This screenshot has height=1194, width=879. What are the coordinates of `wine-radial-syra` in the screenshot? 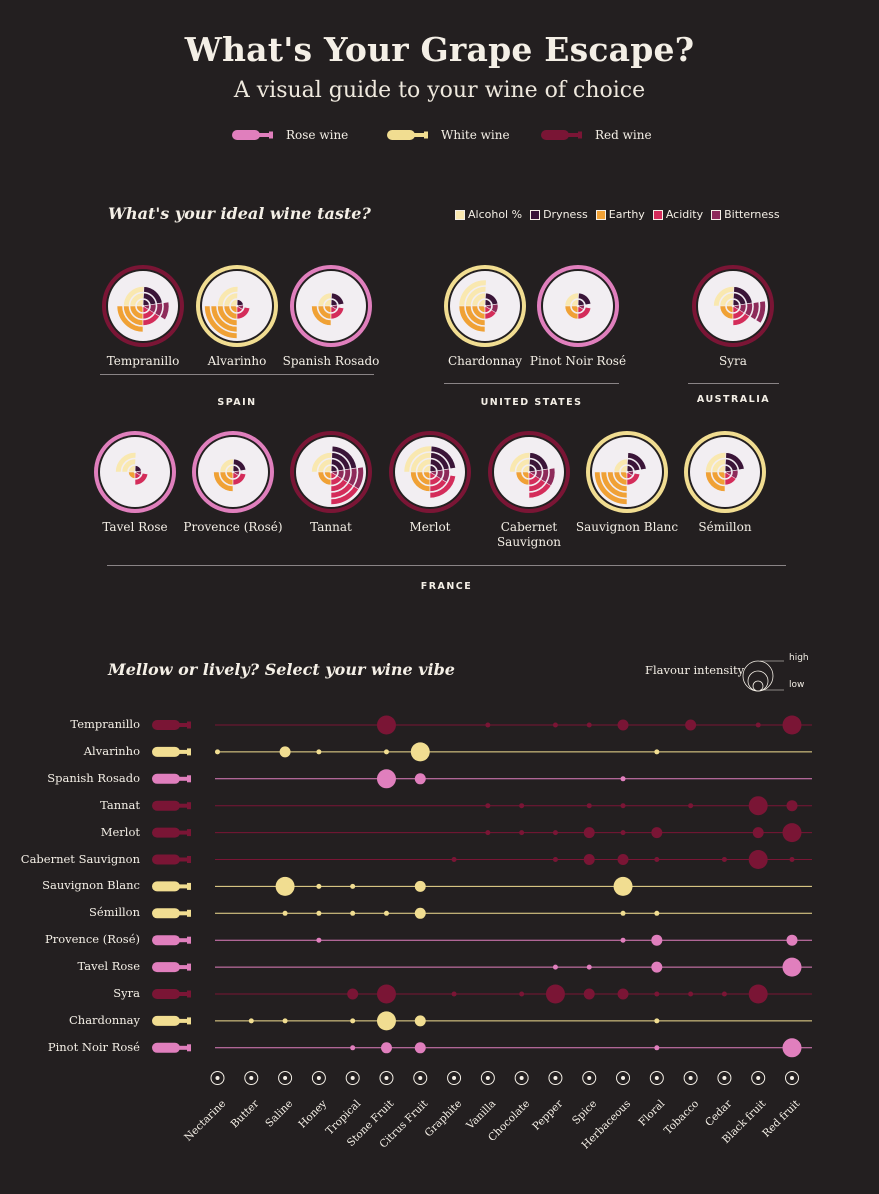 It's located at (733, 306).